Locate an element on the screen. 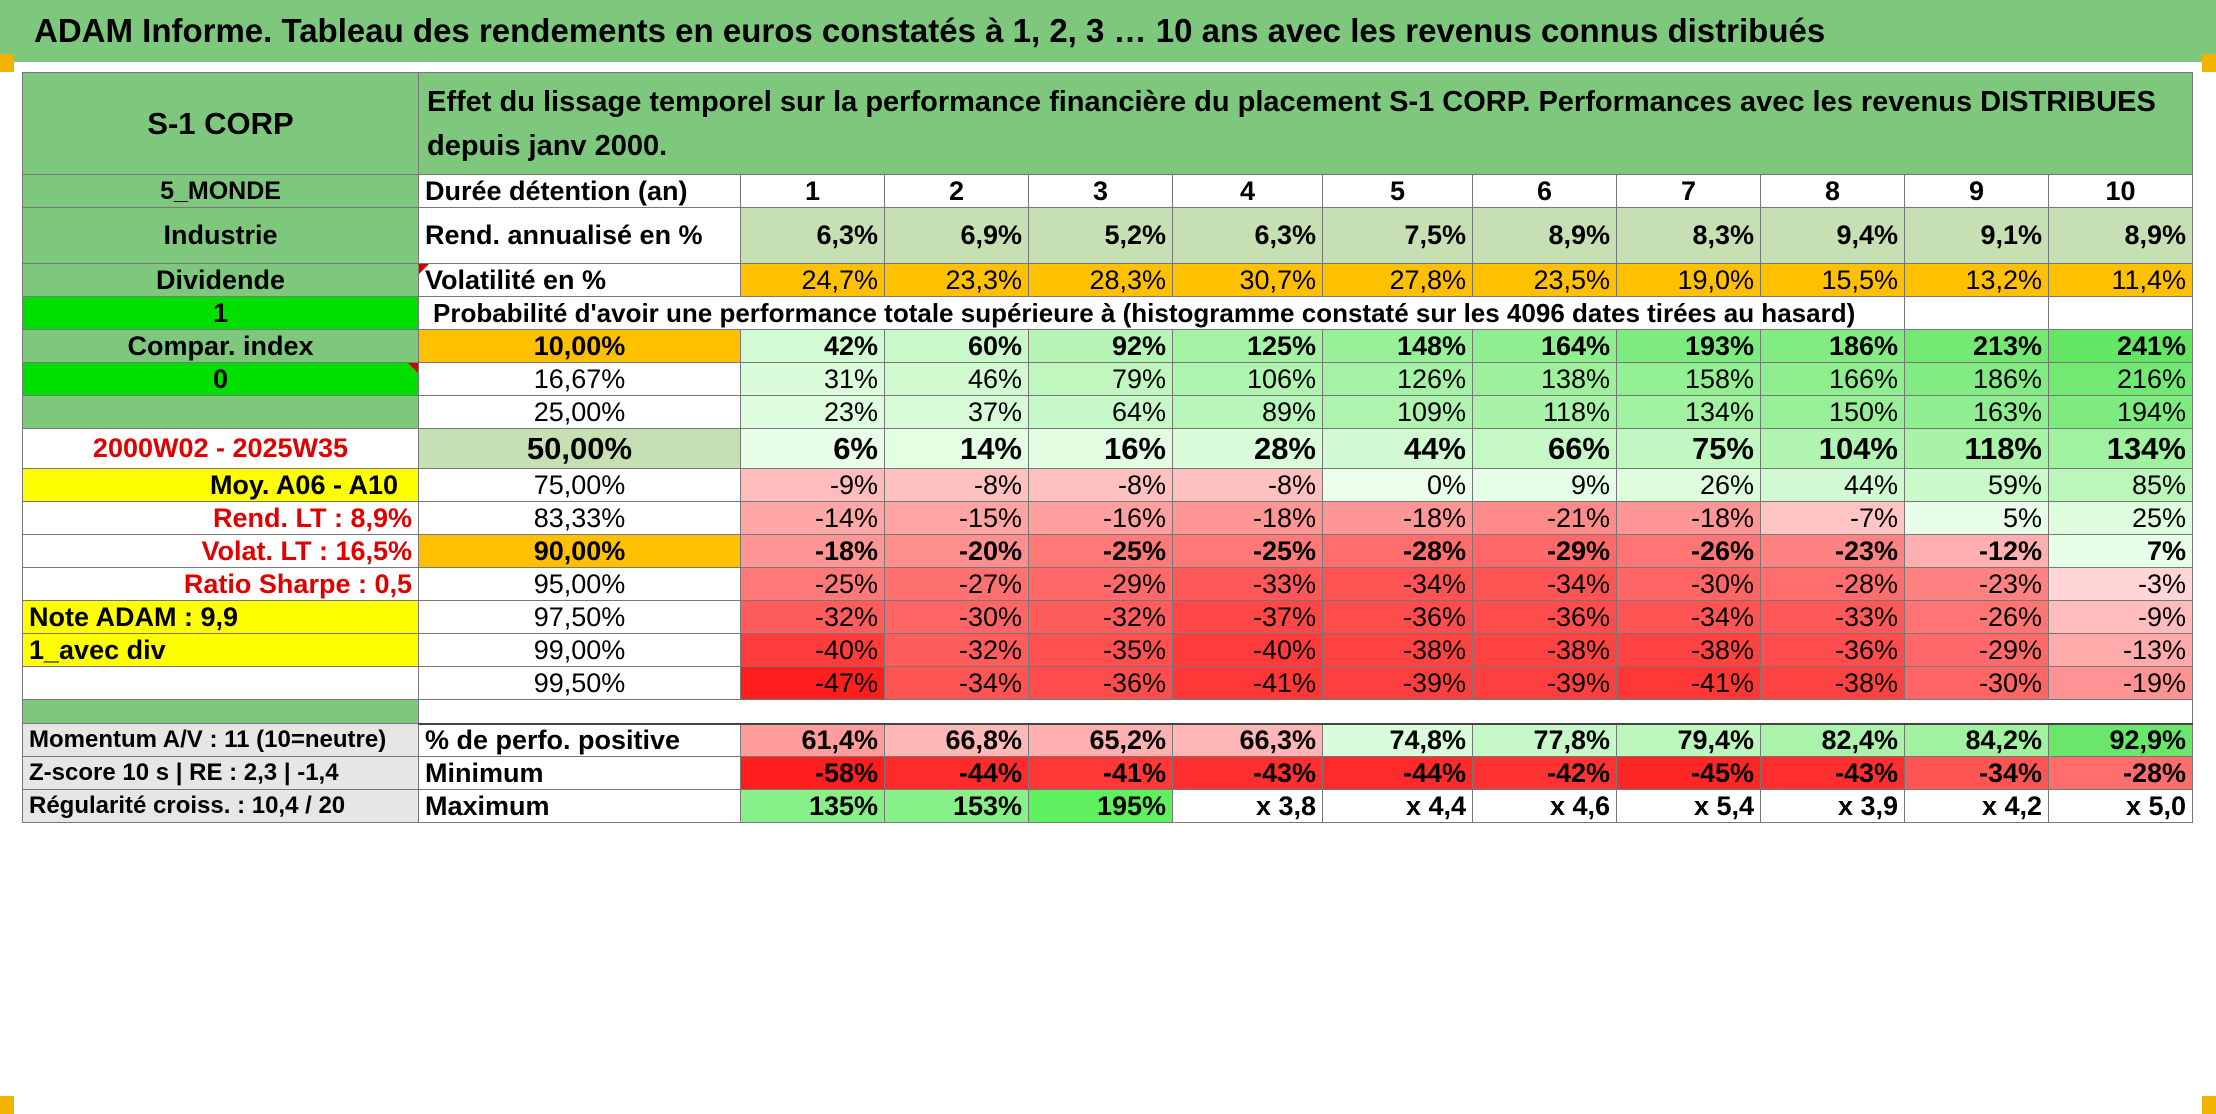 Image resolution: width=2216 pixels, height=1114 pixels. probability-value: 148% is located at coordinates (1397, 346).